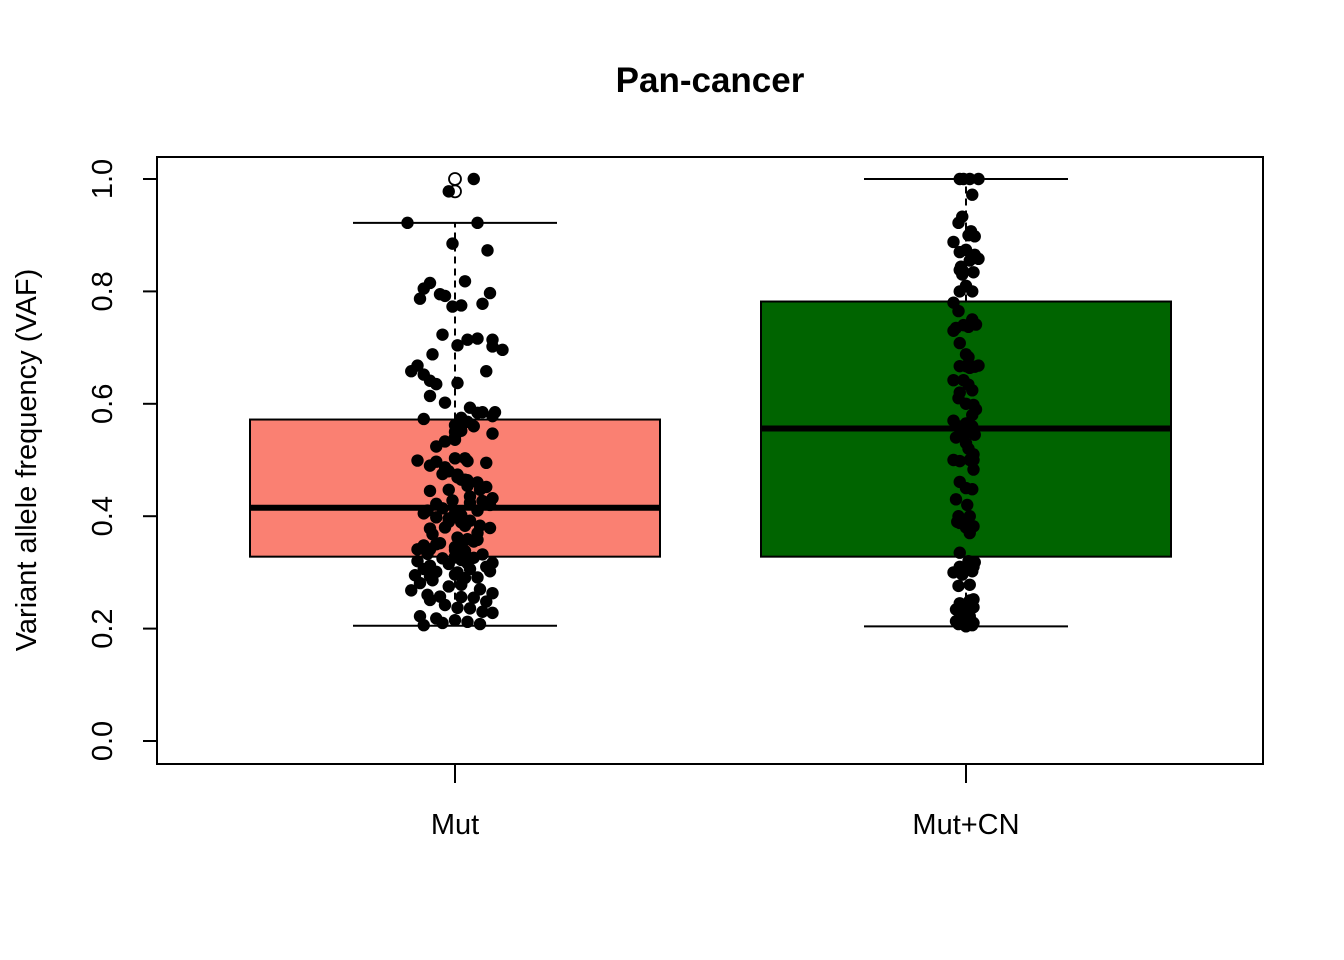 Image resolution: width=1344 pixels, height=960 pixels. I want to click on chart-title: Pan-cancer, so click(710, 80).